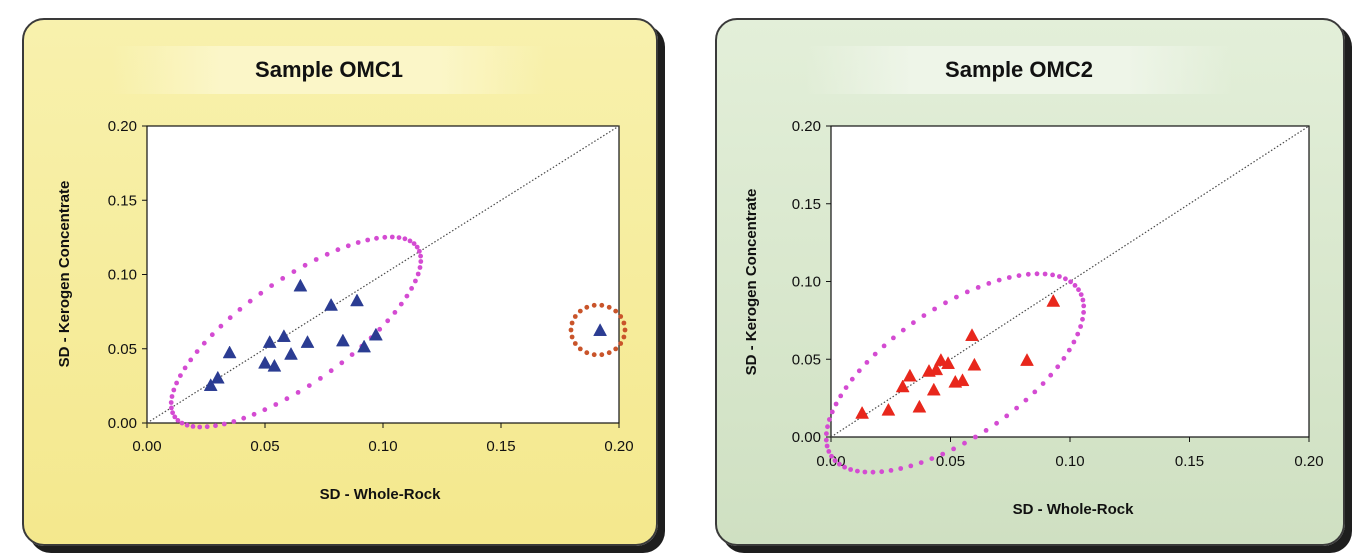 Image resolution: width=1353 pixels, height=560 pixels. I want to click on x-tick-label: 0.05, so click(950, 461).